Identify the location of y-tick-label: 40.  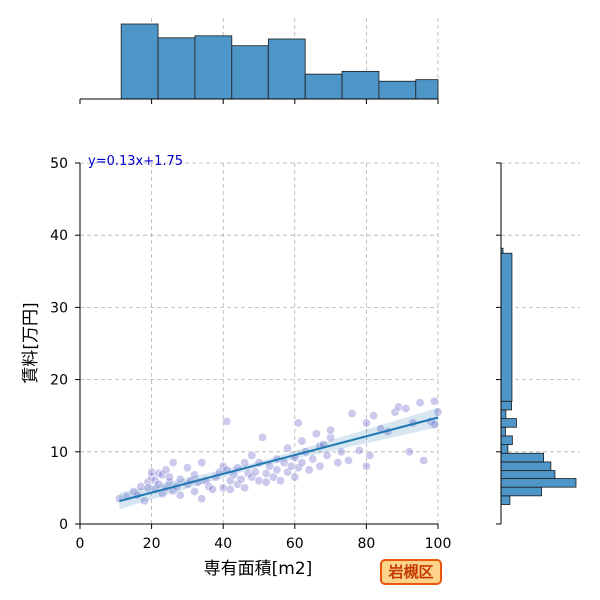
(59, 236).